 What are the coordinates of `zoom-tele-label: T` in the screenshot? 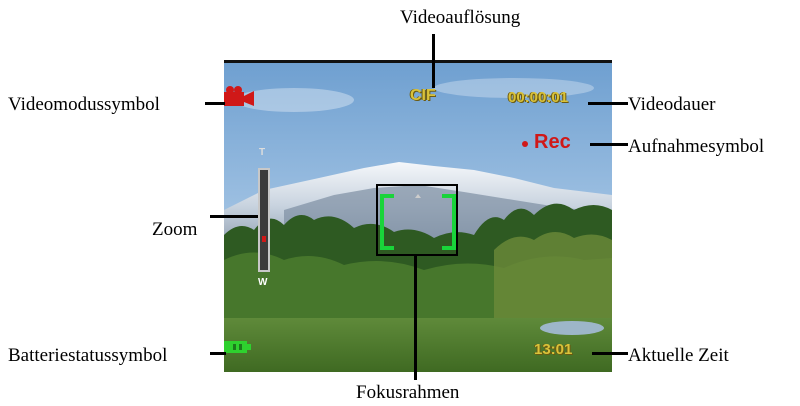 It's located at (262, 152).